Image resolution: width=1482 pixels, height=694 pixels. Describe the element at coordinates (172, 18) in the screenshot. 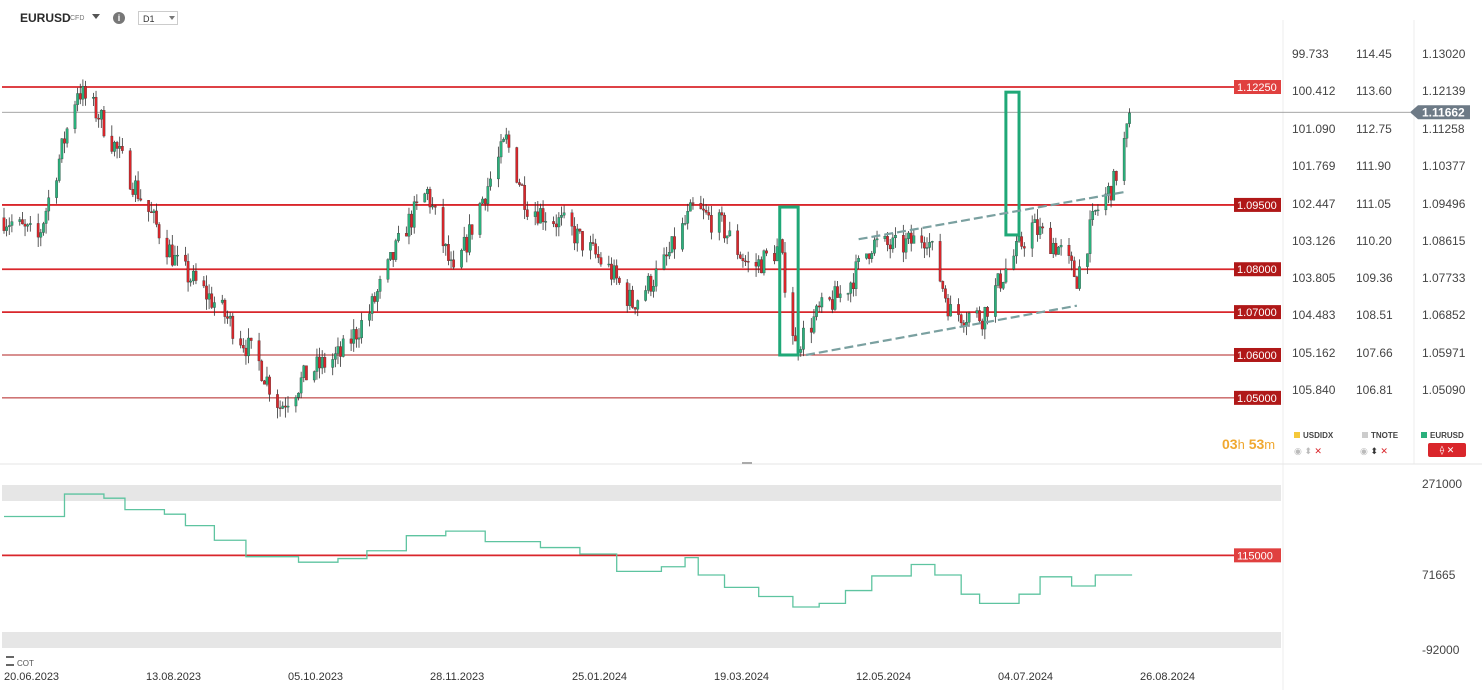

I see `timeframe-caret-icon` at that location.